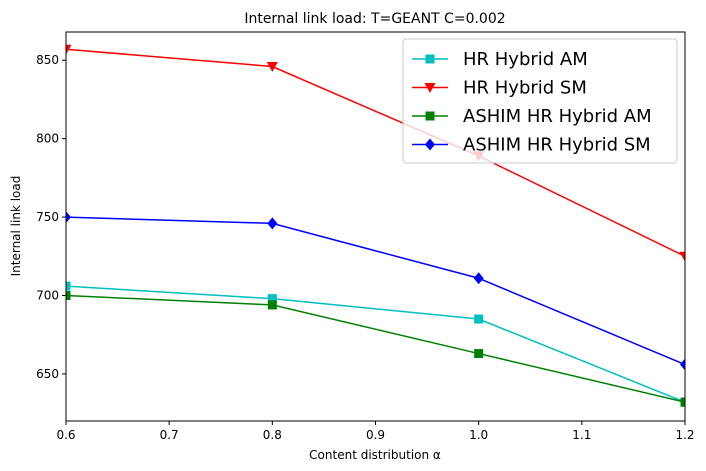  Describe the element at coordinates (430, 88) in the screenshot. I see `legend-marker-hr-hybrid-sm` at that location.